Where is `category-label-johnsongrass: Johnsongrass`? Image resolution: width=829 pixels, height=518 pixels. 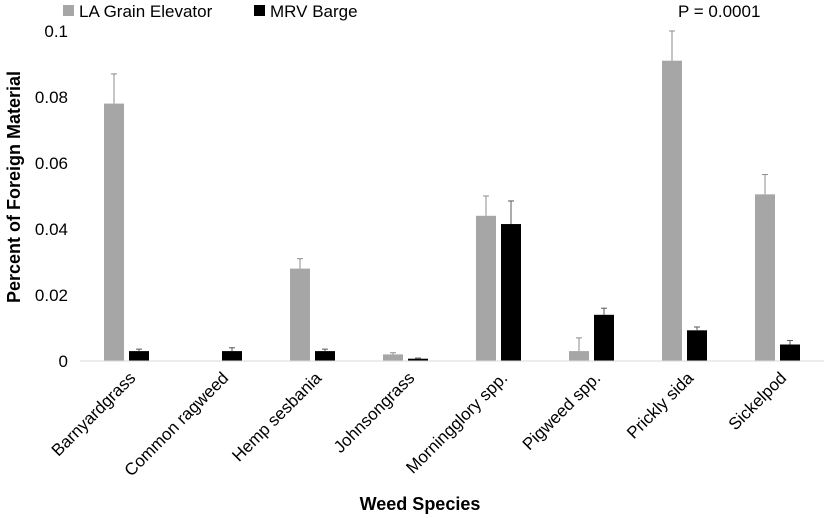 category-label-johnsongrass: Johnsongrass is located at coordinates (374, 412).